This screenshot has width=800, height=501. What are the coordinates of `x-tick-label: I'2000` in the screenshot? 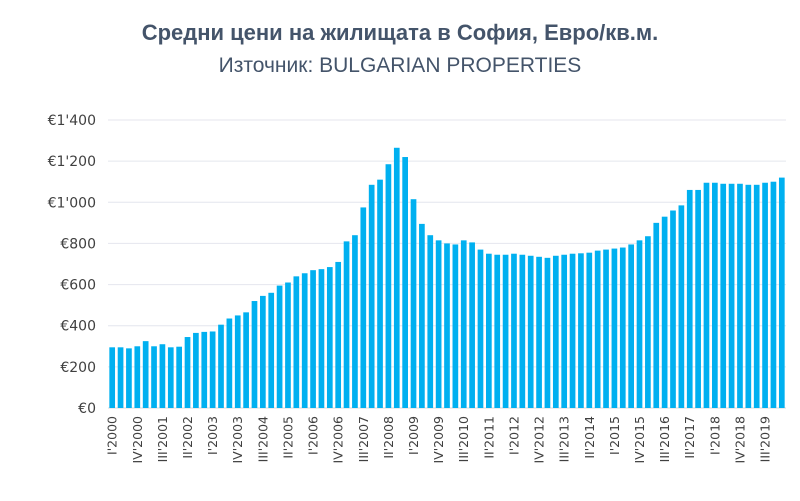 It's located at (112, 435).